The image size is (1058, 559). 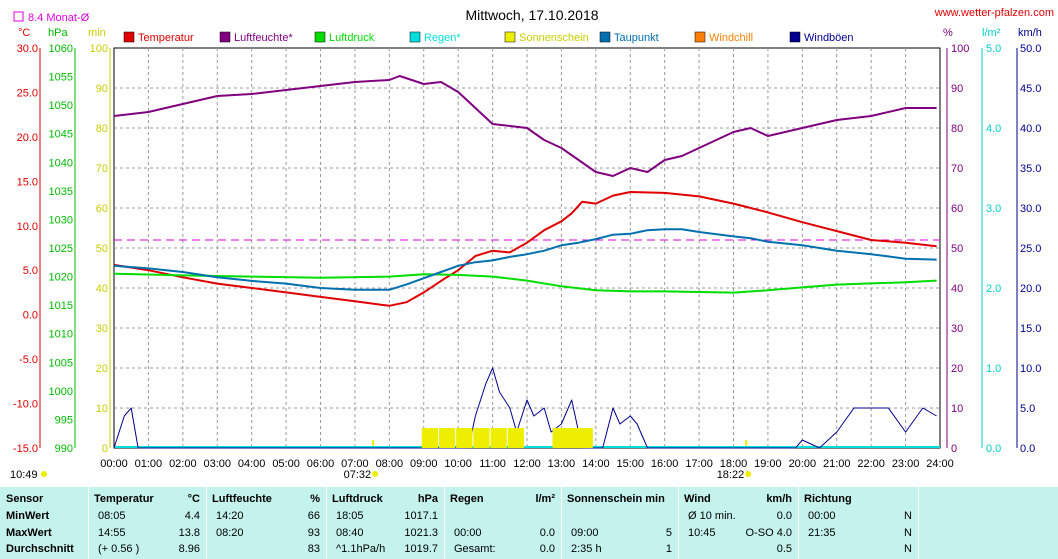 What do you see at coordinates (119, 549) in the screenshot?
I see `table-cell: (+ 0.56 )` at bounding box center [119, 549].